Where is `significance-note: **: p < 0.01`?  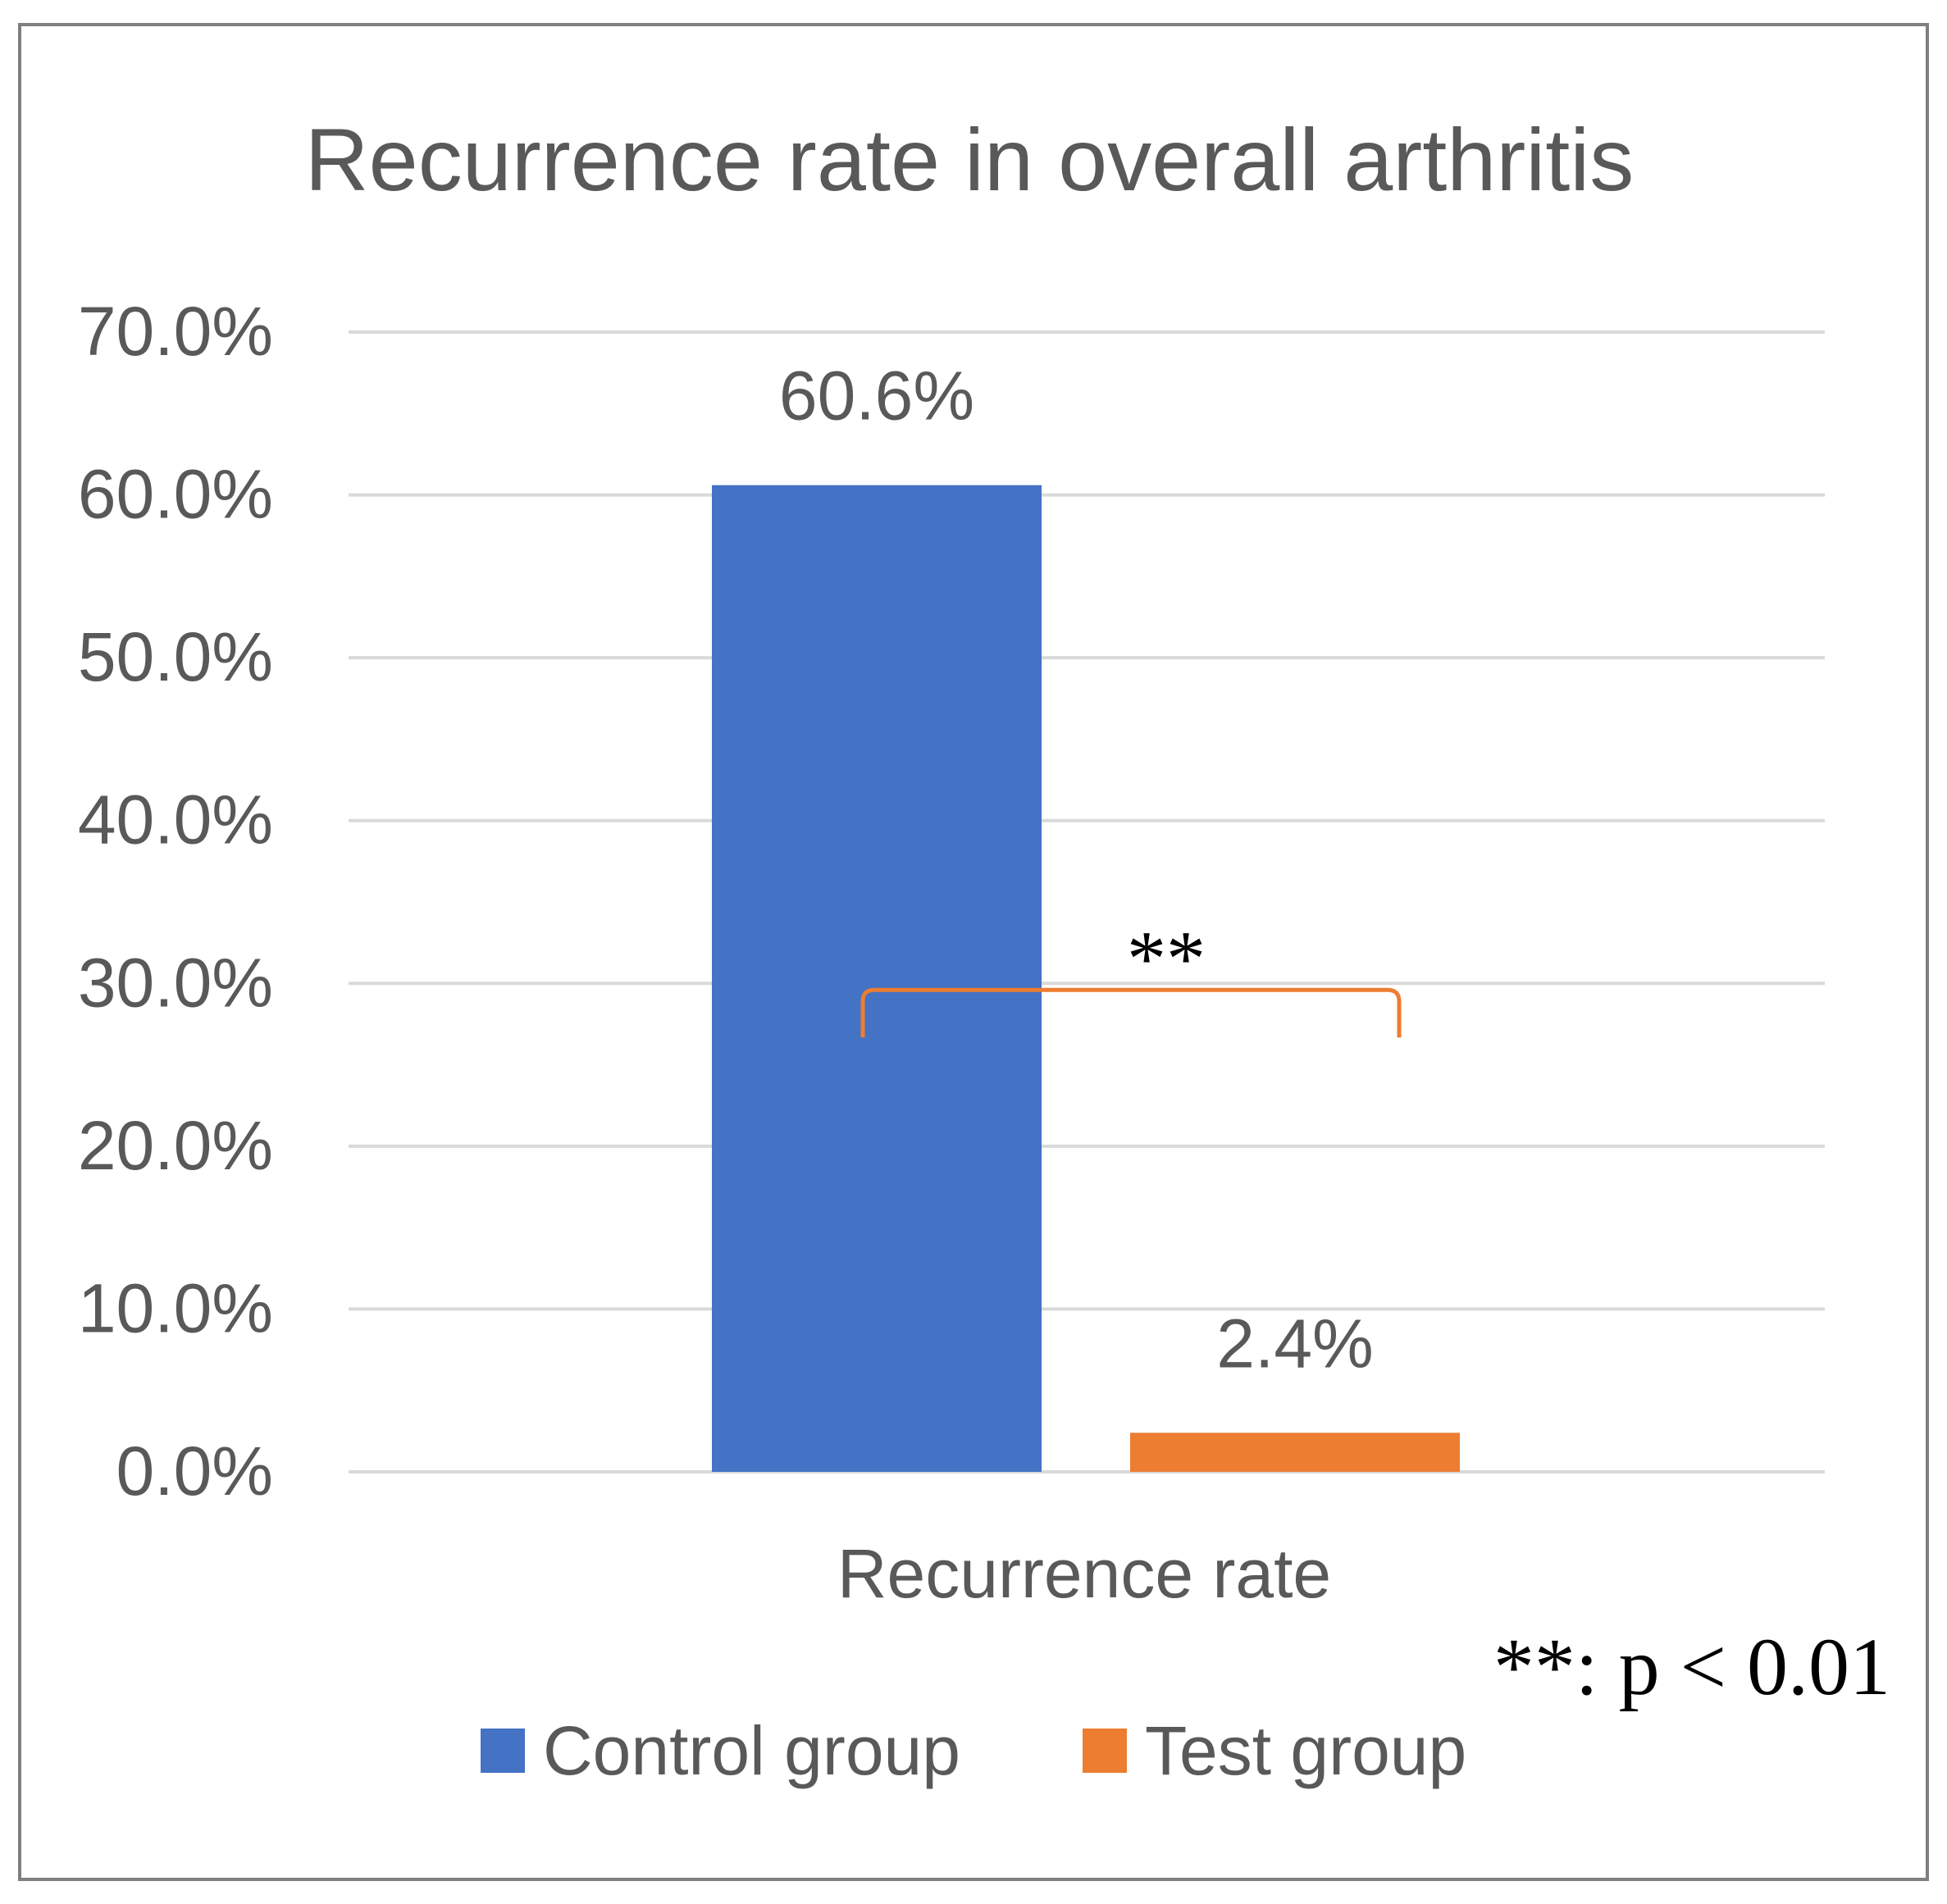
significance-note: **: p < 0.01 is located at coordinates (1691, 1667).